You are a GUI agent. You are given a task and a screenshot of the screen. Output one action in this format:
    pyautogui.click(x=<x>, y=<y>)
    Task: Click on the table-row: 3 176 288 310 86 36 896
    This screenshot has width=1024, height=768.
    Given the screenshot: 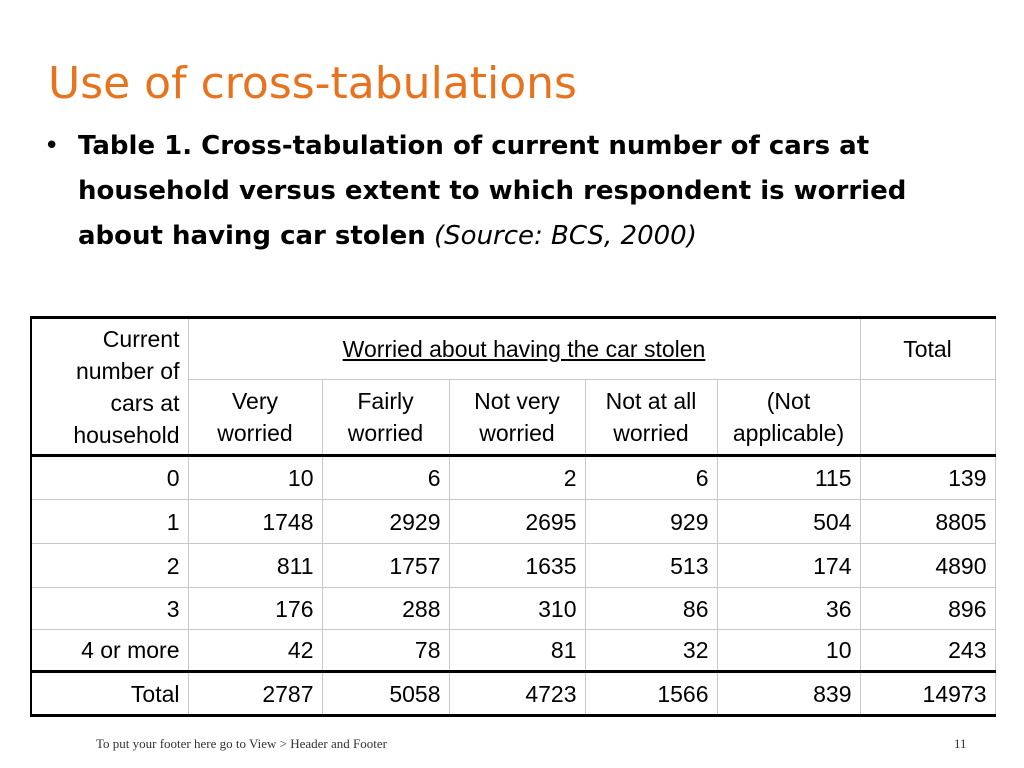 What is the action you would take?
    pyautogui.click(x=513, y=608)
    